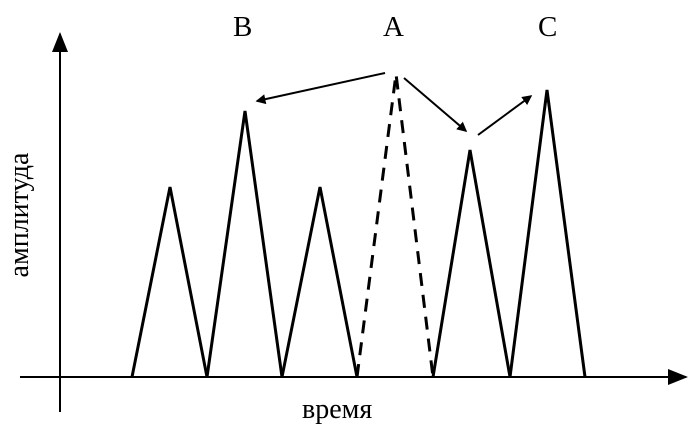  I want to click on peak-label-c: C, so click(548, 27).